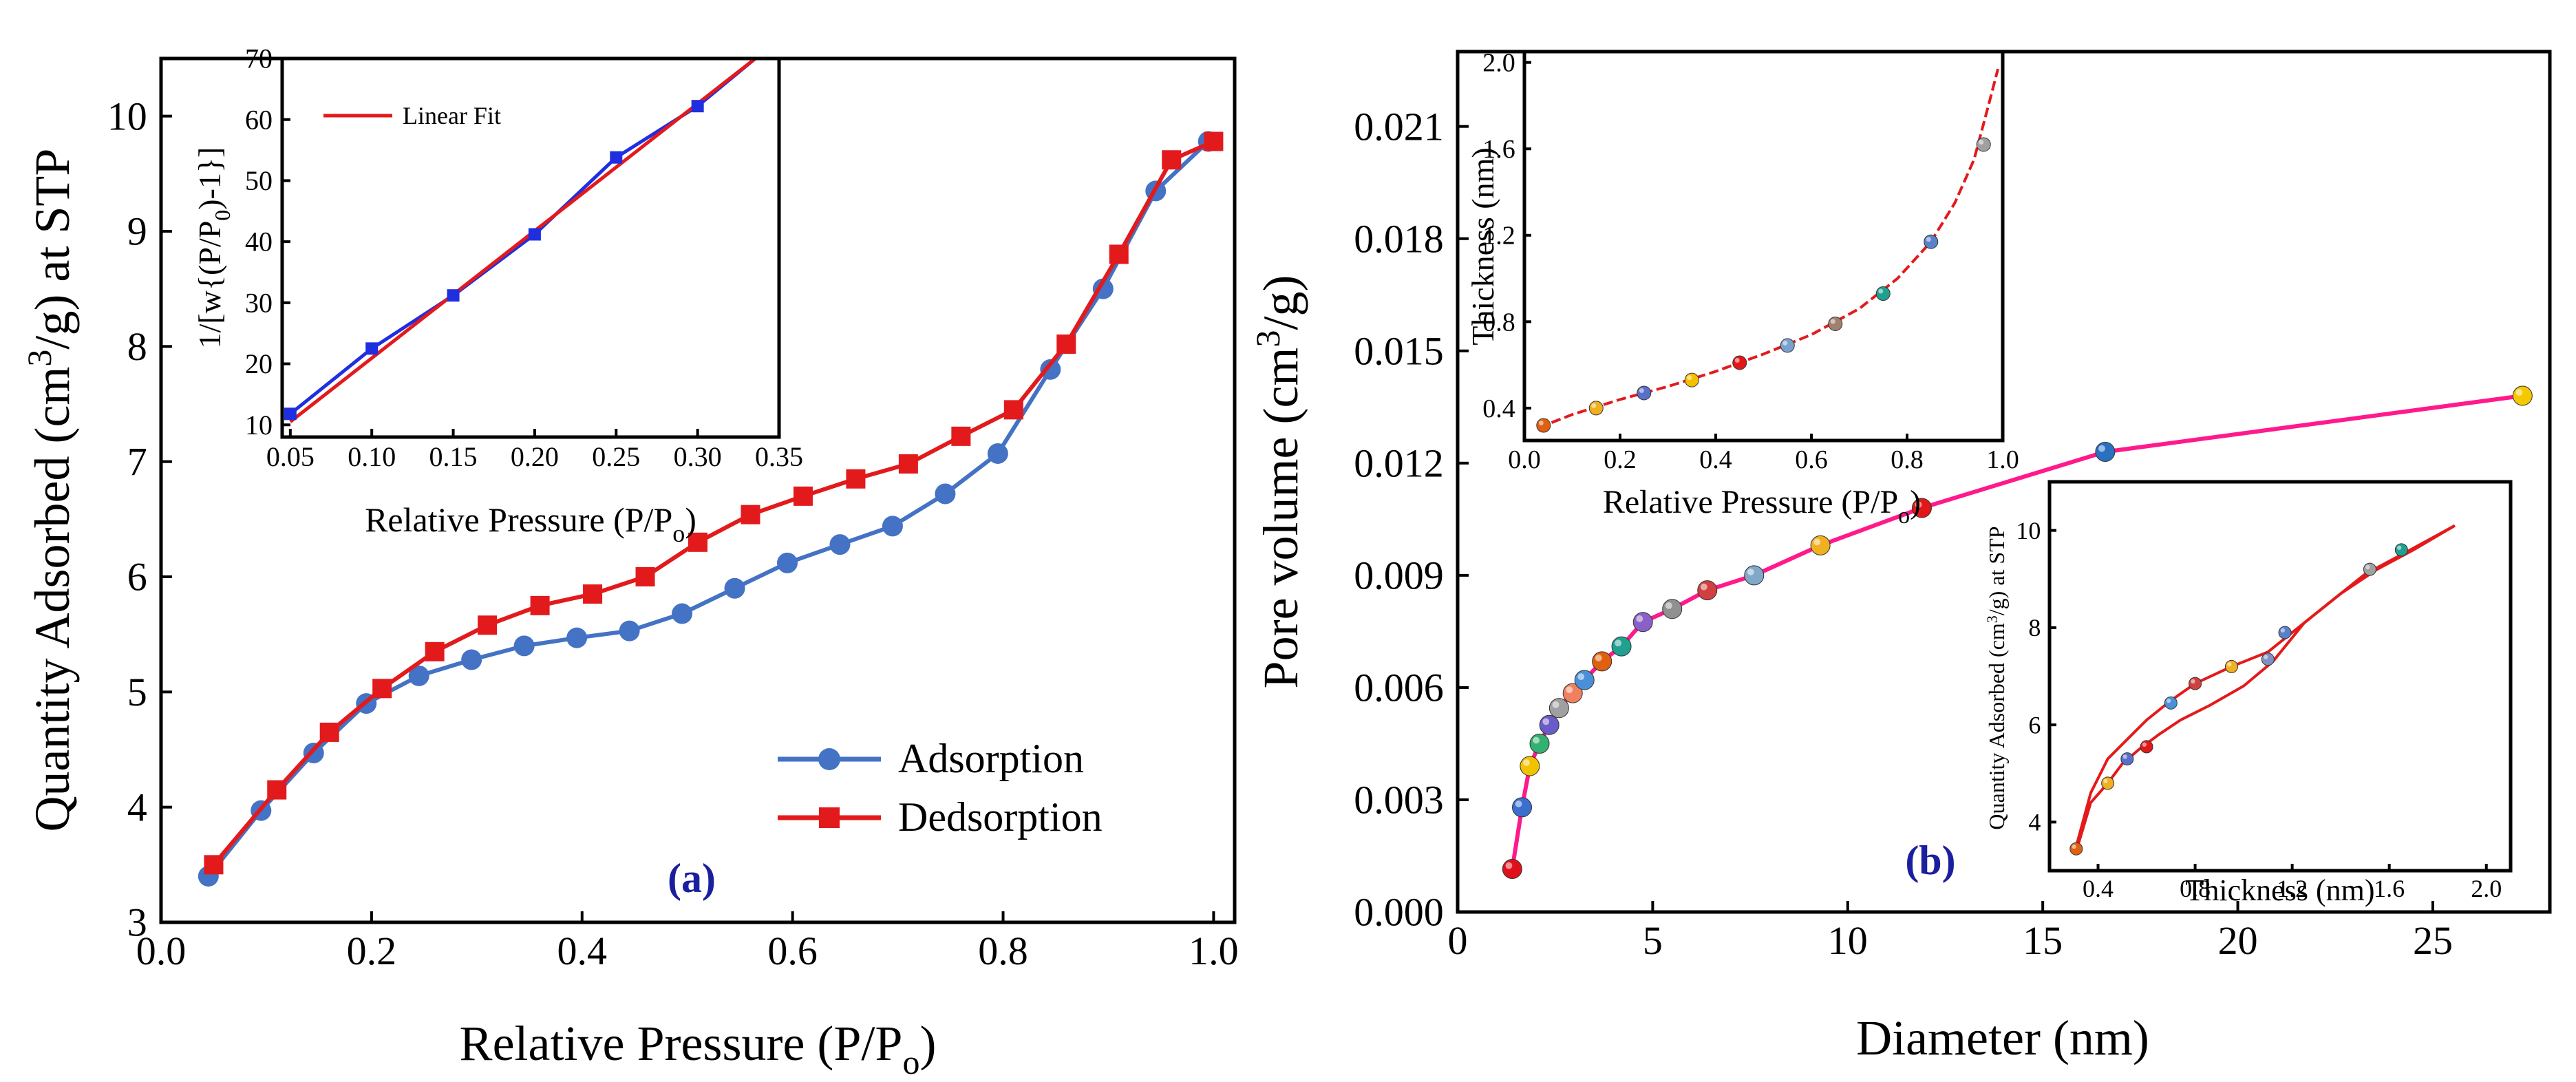 The width and height of the screenshot is (2576, 1082). Describe the element at coordinates (1762, 507) in the screenshot. I see `inset-b-top-xlabel: Relative Pressure (P/Po)` at that location.